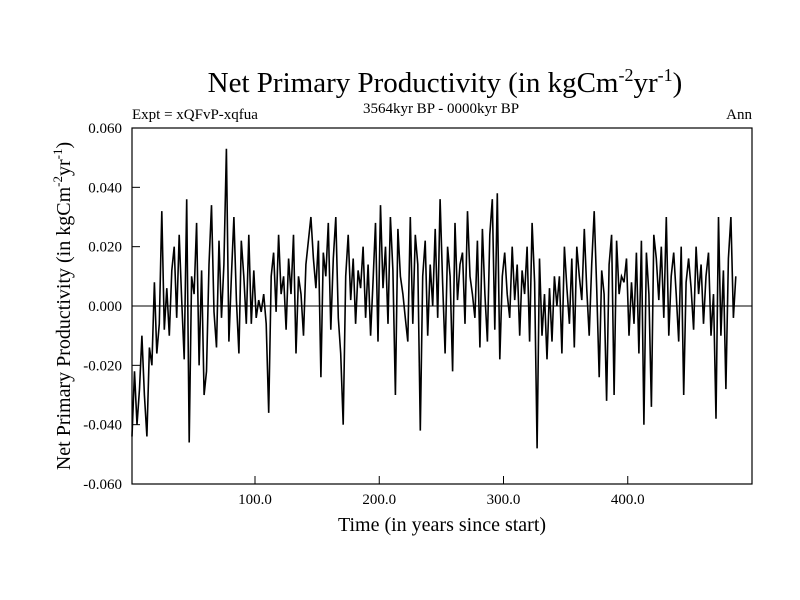  What do you see at coordinates (739, 115) in the screenshot?
I see `subtitle-season: Ann` at bounding box center [739, 115].